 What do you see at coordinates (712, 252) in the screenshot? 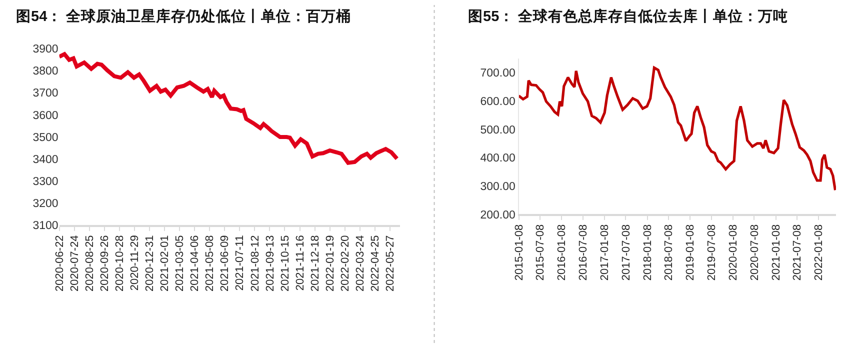
I see `x-tick-label: 2019-07-08` at bounding box center [712, 252].